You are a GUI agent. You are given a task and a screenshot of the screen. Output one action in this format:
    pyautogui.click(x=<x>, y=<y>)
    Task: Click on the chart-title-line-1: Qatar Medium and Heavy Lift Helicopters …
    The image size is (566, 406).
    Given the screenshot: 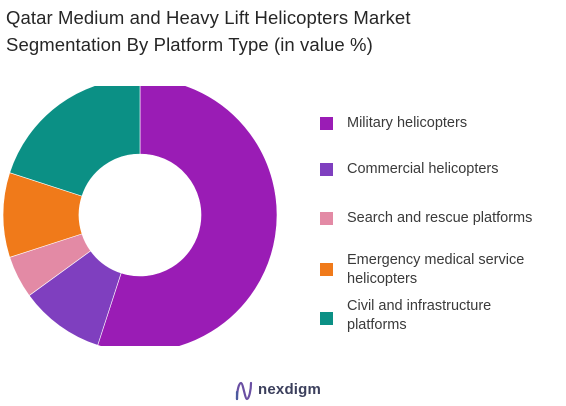 What is the action you would take?
    pyautogui.click(x=208, y=17)
    